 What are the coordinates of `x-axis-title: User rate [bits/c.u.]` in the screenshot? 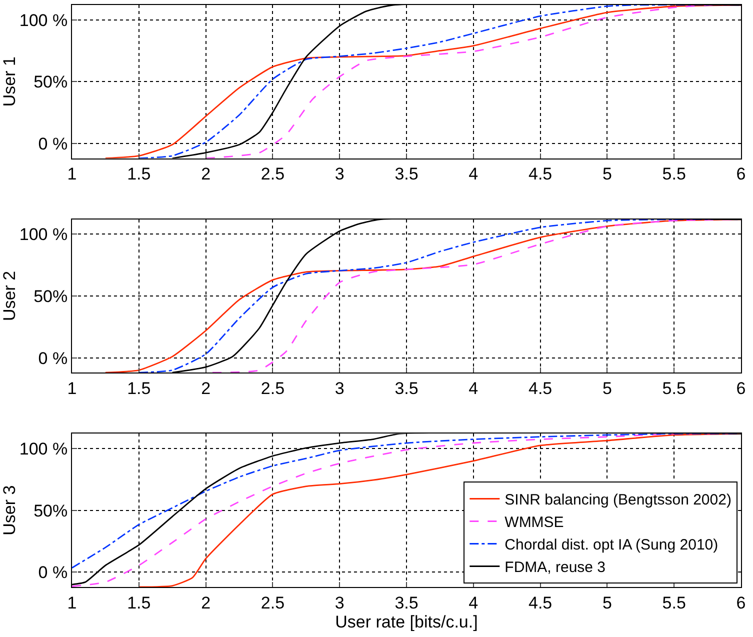 It's located at (406, 622).